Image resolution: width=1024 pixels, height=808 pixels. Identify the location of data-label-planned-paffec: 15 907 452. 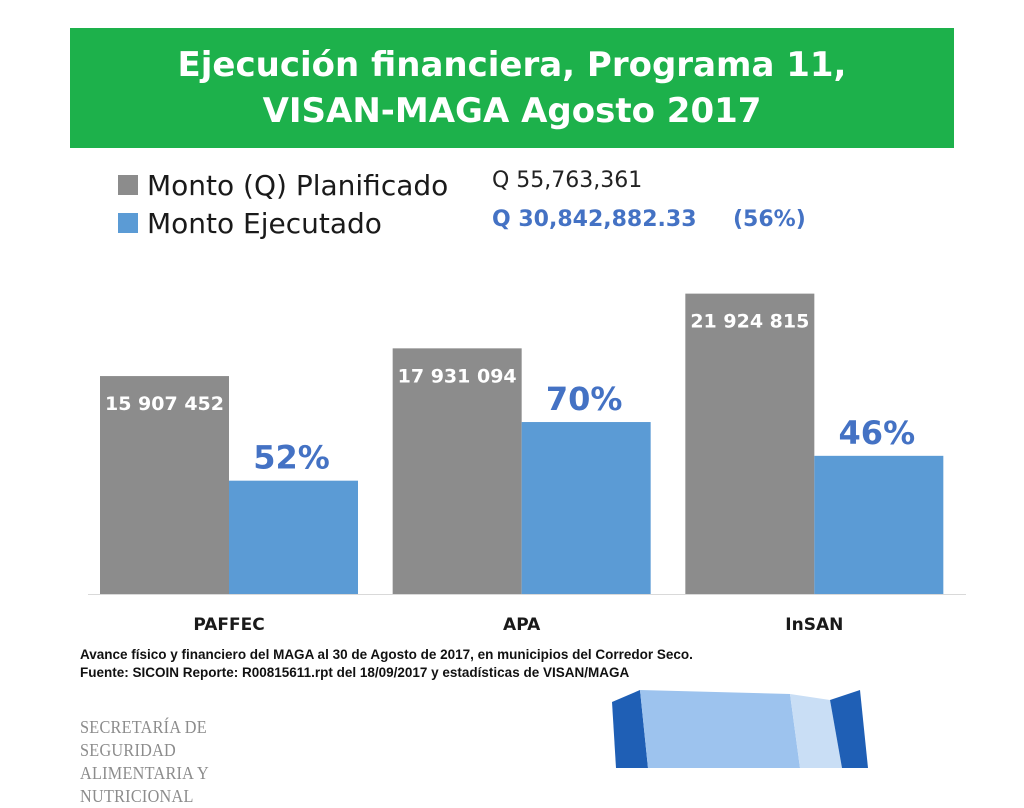
(164, 404).